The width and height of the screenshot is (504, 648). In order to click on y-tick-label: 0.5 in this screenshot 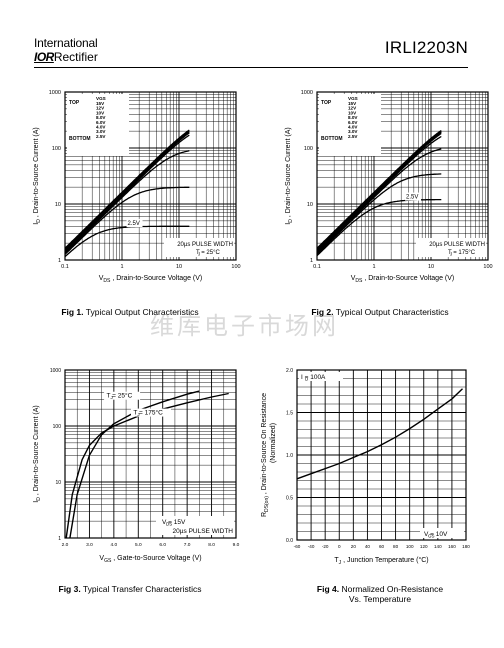, I will do `click(289, 499)`.